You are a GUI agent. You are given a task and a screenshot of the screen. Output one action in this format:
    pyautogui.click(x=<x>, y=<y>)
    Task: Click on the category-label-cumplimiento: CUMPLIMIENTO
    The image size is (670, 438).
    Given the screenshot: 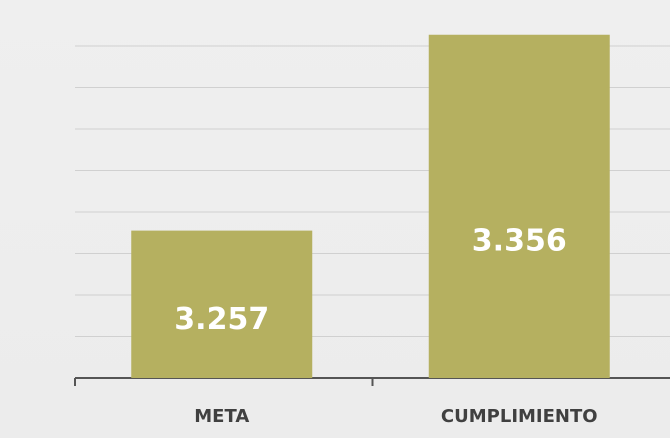 What is the action you would take?
    pyautogui.click(x=519, y=416)
    